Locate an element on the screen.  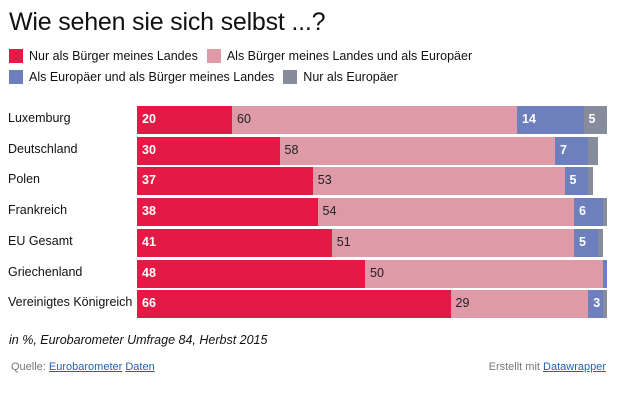
bar-segment: 14 is located at coordinates (550, 120).